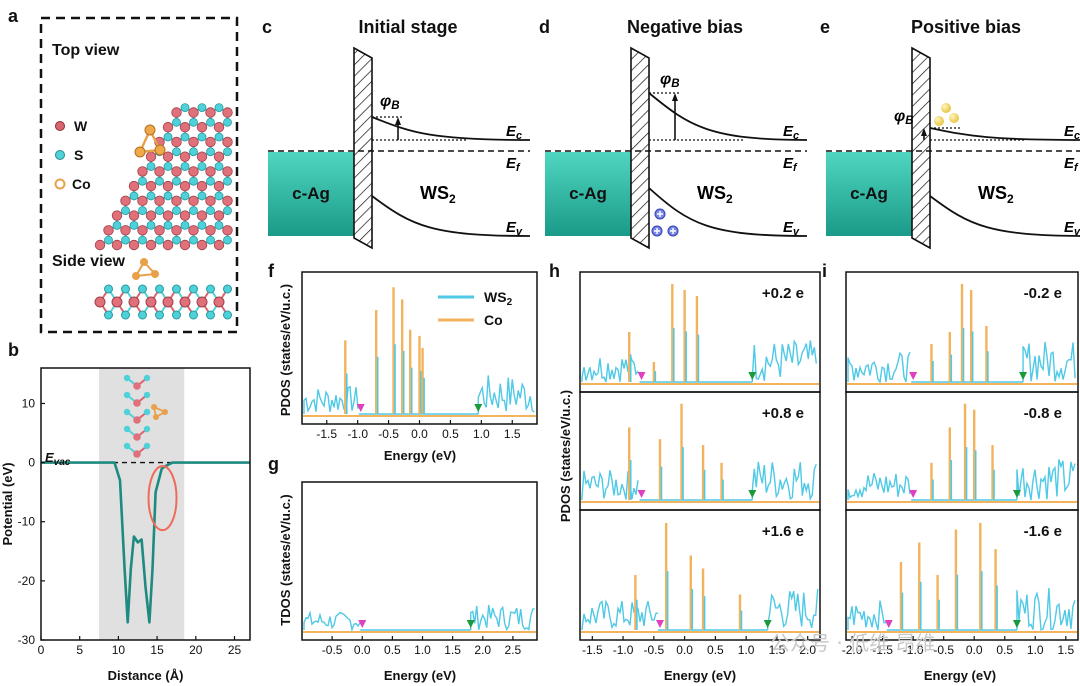 This screenshot has width=1080, height=686. What do you see at coordinates (434, 193) in the screenshot?
I see `semi-main: WS` at bounding box center [434, 193].